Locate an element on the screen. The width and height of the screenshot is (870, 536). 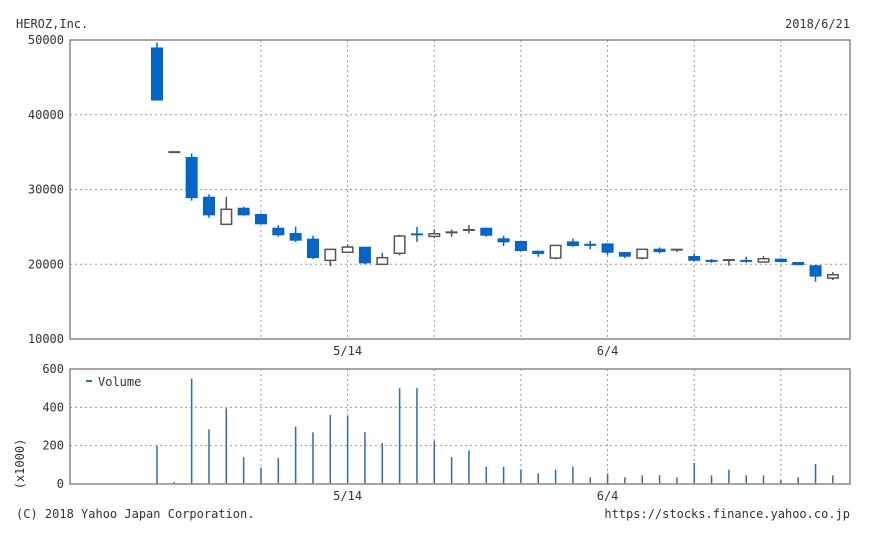
price-ytick-label: 10000 is located at coordinates (46, 339).